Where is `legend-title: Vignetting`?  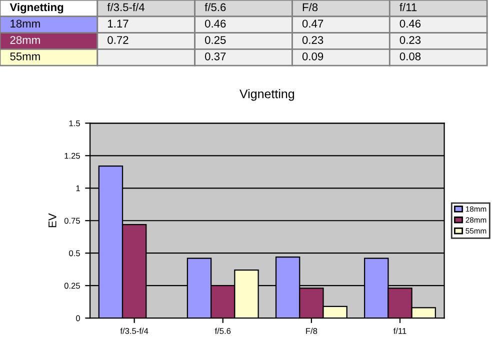
legend-title: Vignetting is located at coordinates (37, 8).